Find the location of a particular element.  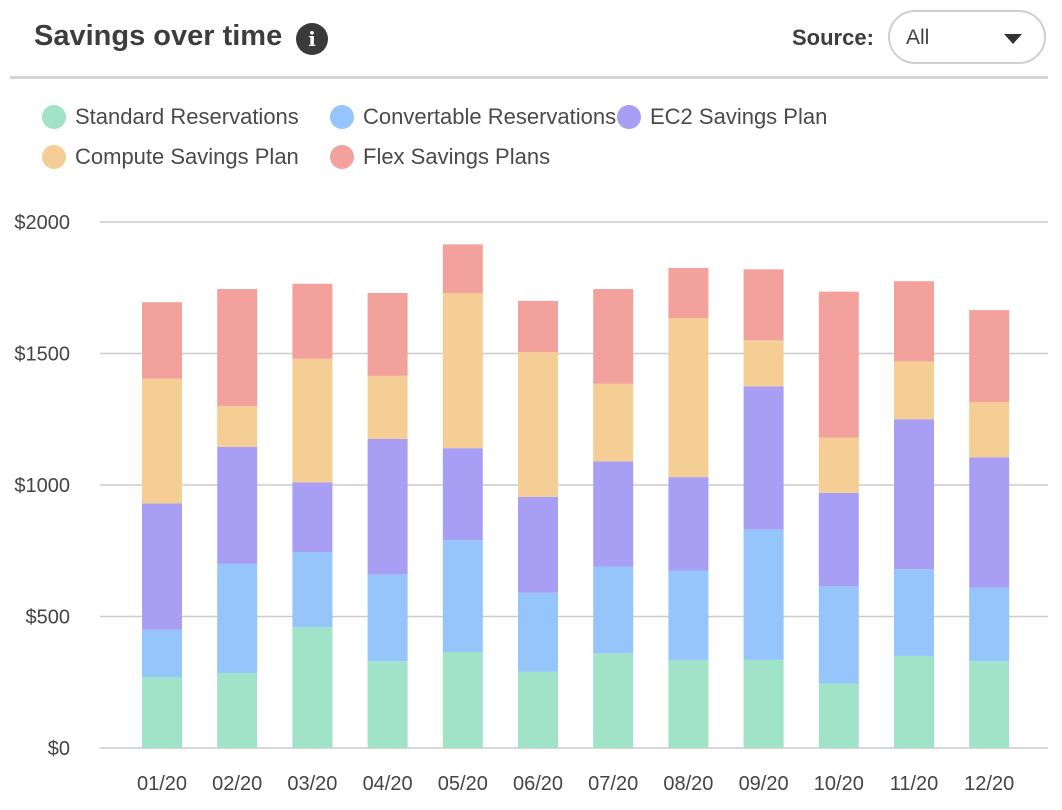

x-tick-label: 12/20 is located at coordinates (989, 784).